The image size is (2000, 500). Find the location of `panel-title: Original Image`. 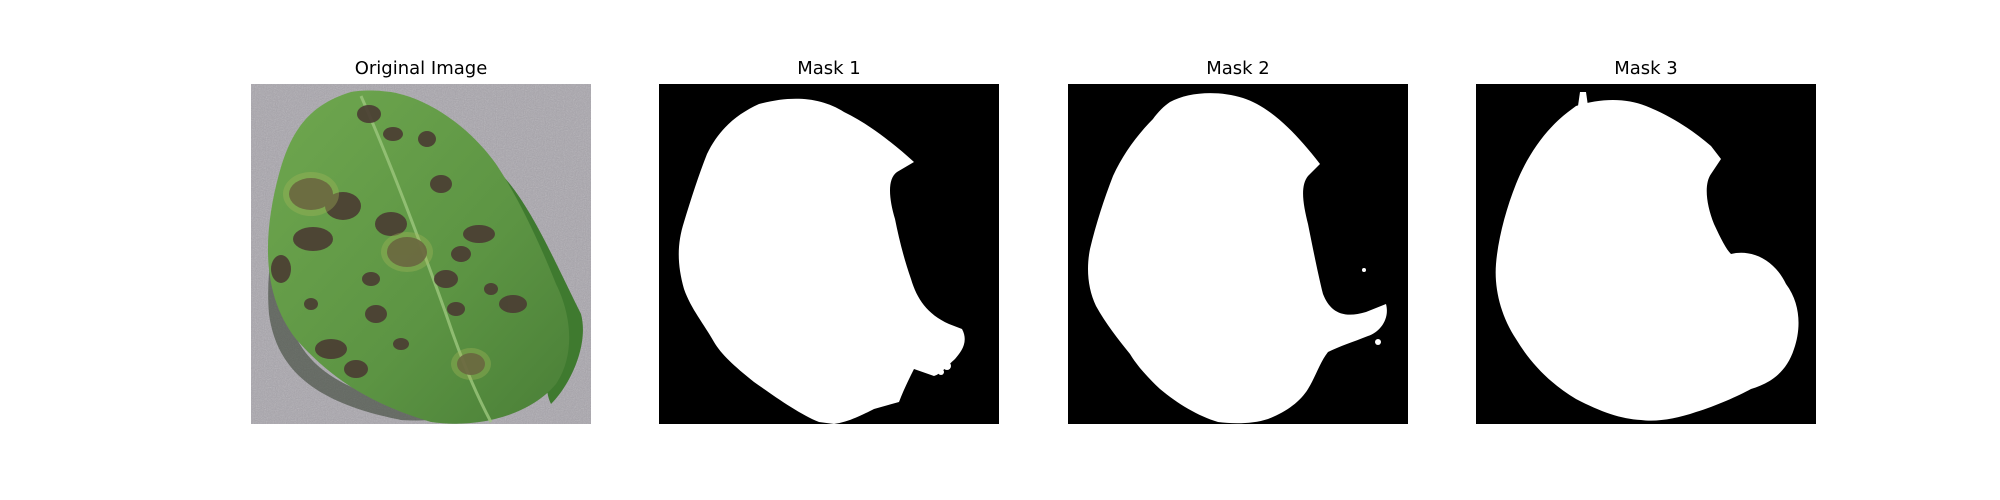

panel-title: Original Image is located at coordinates (421, 69).